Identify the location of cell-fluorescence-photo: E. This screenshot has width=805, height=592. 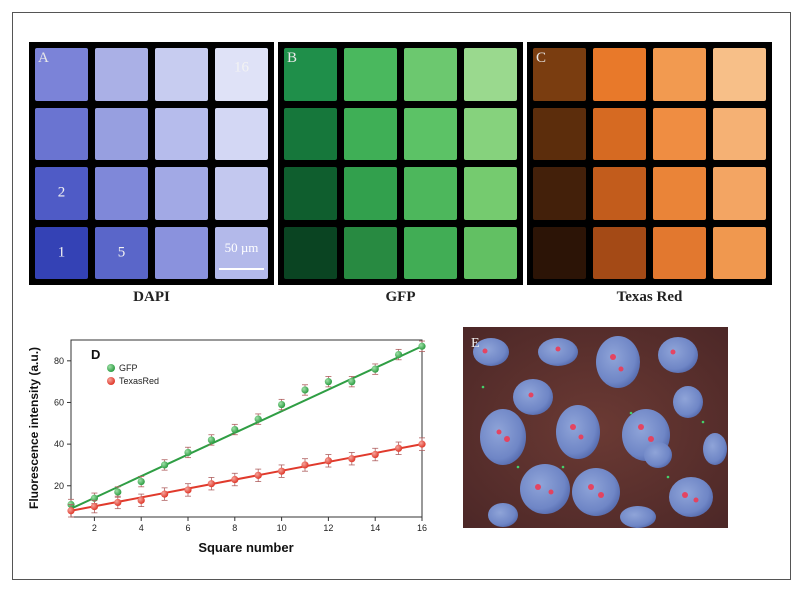
(595, 427).